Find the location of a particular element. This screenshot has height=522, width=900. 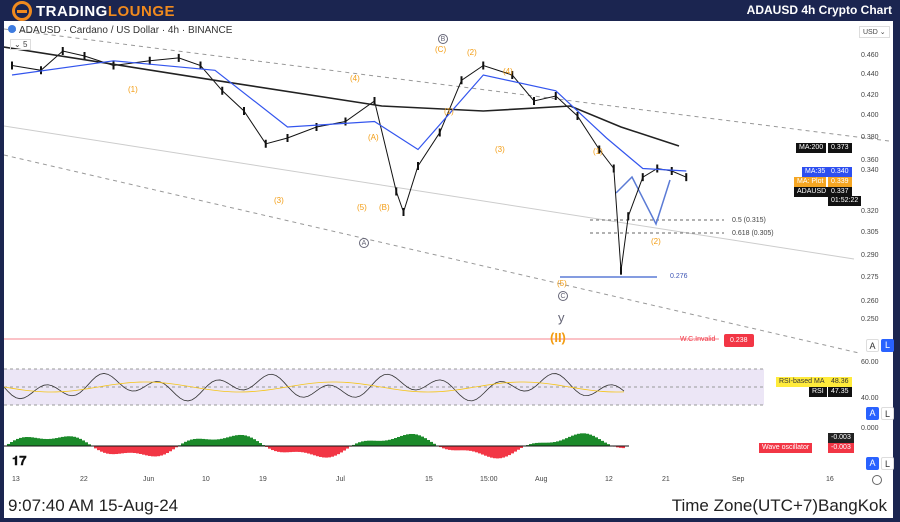

rsi-tick: 60.00 is located at coordinates (870, 362).